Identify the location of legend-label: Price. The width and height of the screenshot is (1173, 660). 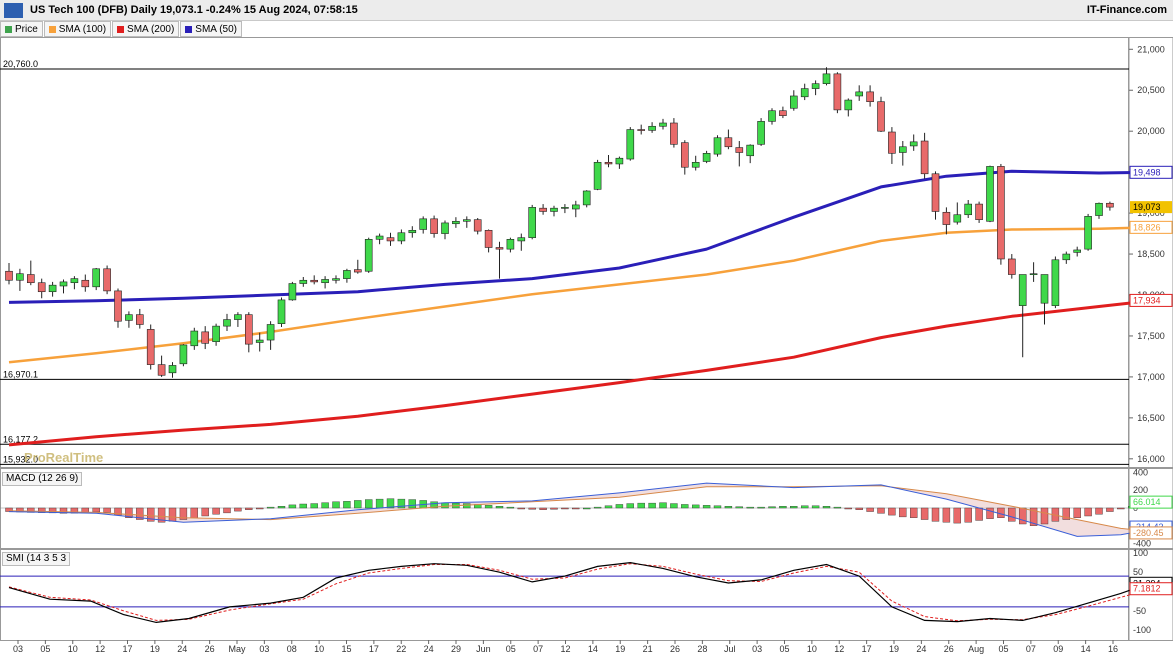
(26, 29).